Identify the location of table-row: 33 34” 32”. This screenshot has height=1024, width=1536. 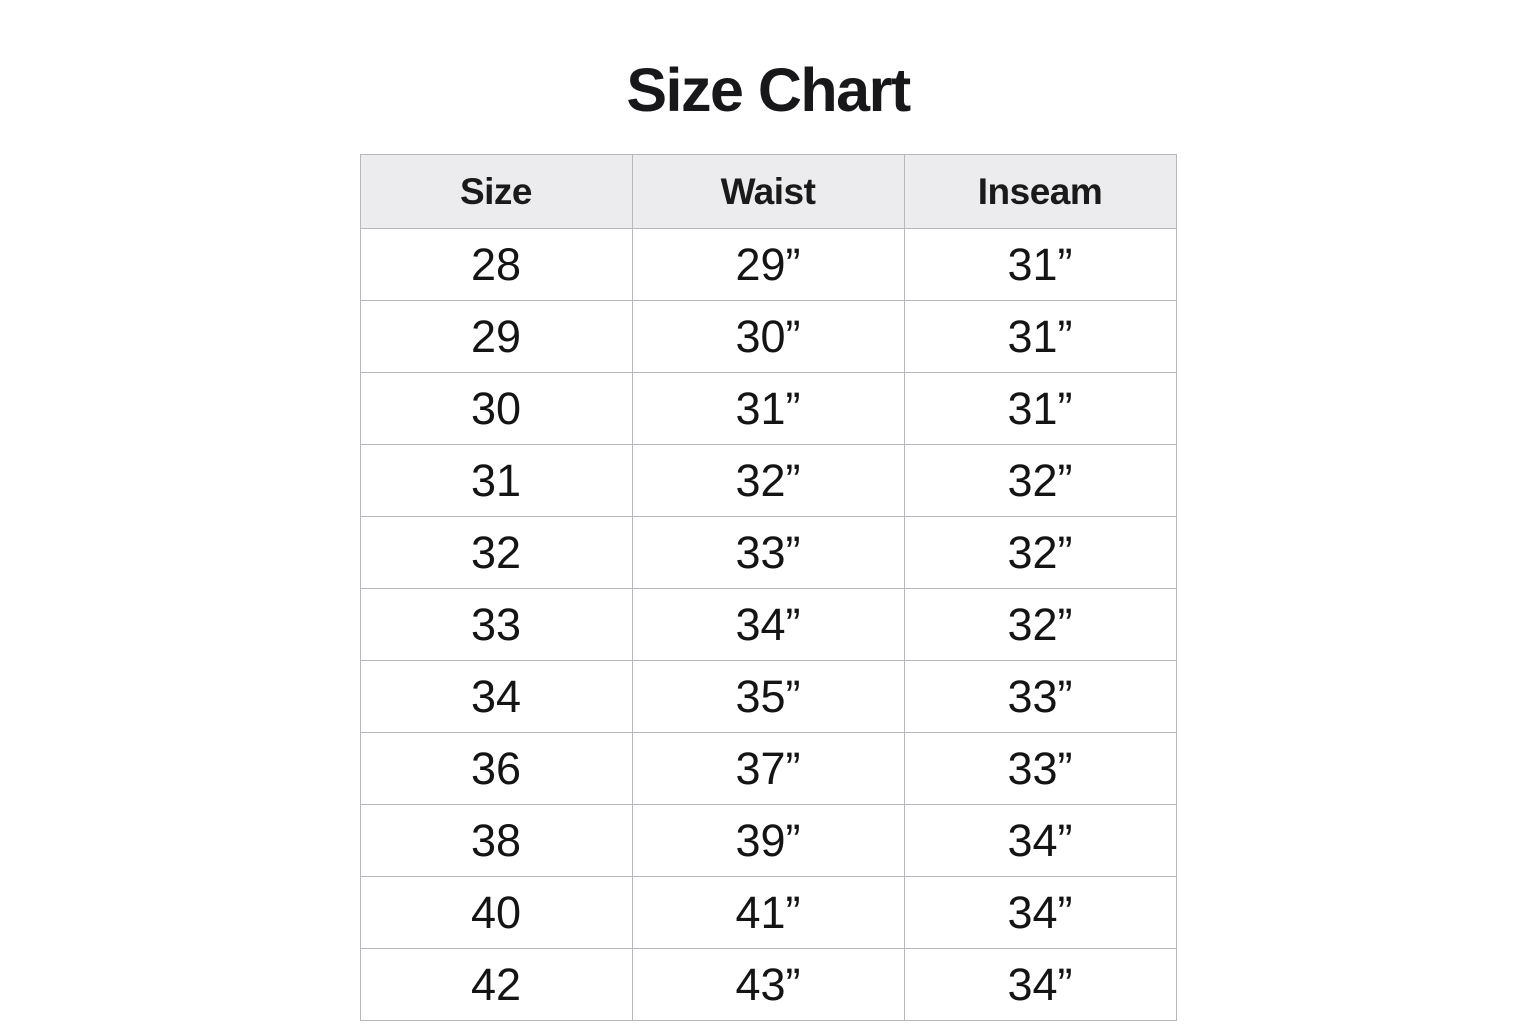
(768, 624).